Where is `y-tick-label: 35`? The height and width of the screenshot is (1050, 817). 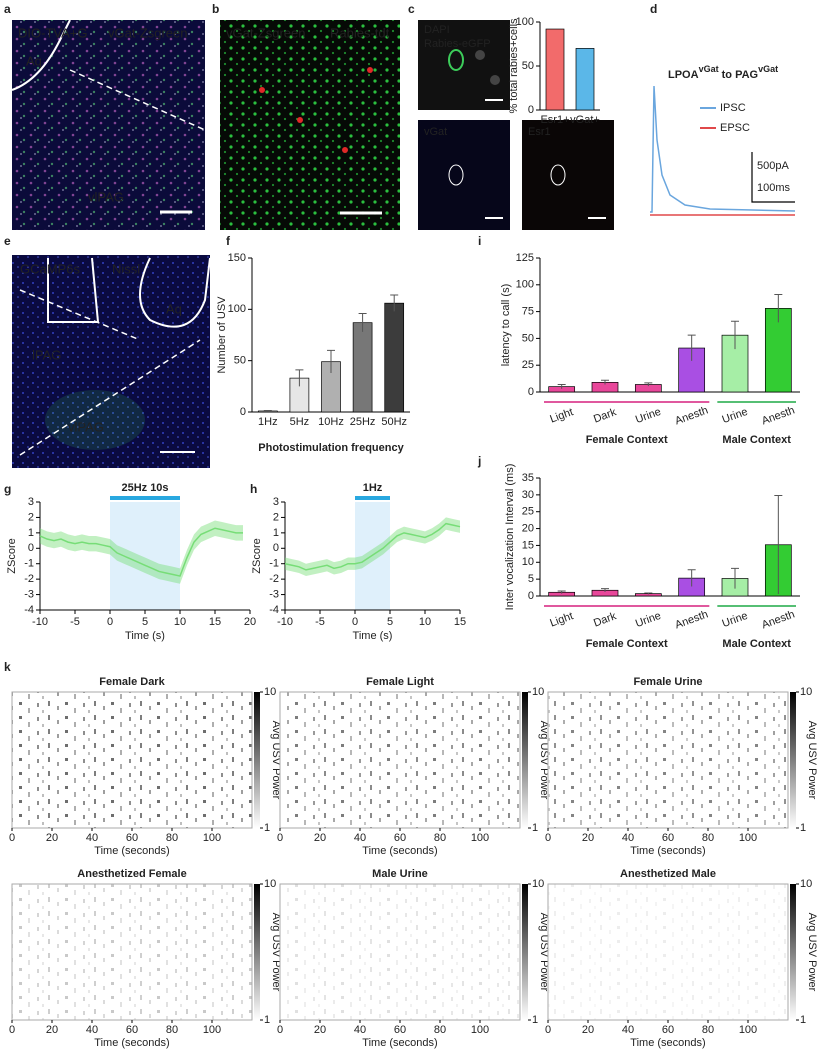 y-tick-label: 35 is located at coordinates (528, 478).